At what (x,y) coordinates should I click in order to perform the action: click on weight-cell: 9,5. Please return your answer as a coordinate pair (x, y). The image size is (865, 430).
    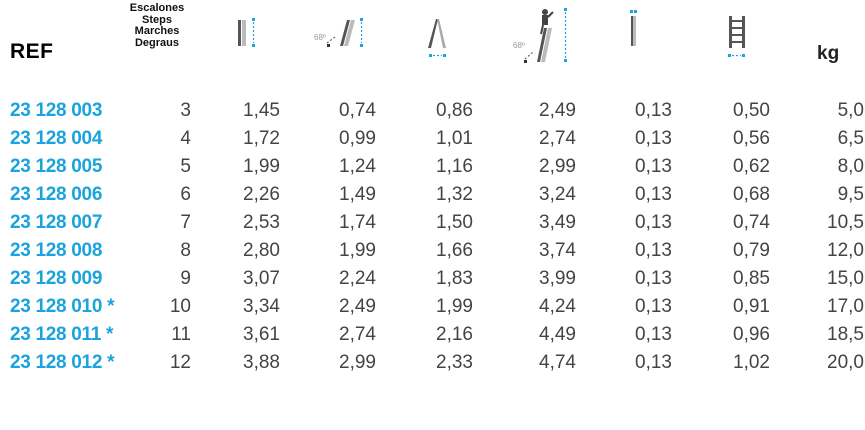
    Looking at the image, I should click on (850, 194).